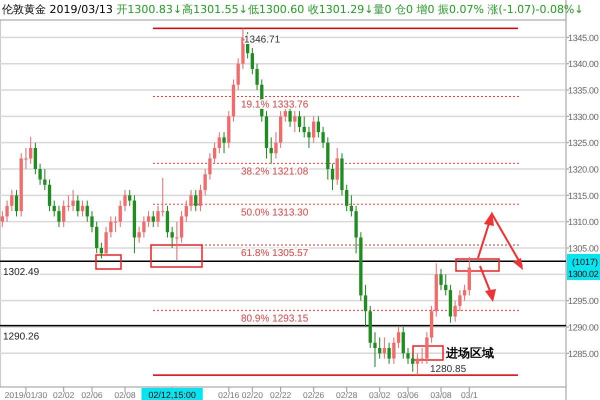 The image size is (600, 400). What do you see at coordinates (408, 395) in the screenshot?
I see `x-tick-label: 03/06` at bounding box center [408, 395].